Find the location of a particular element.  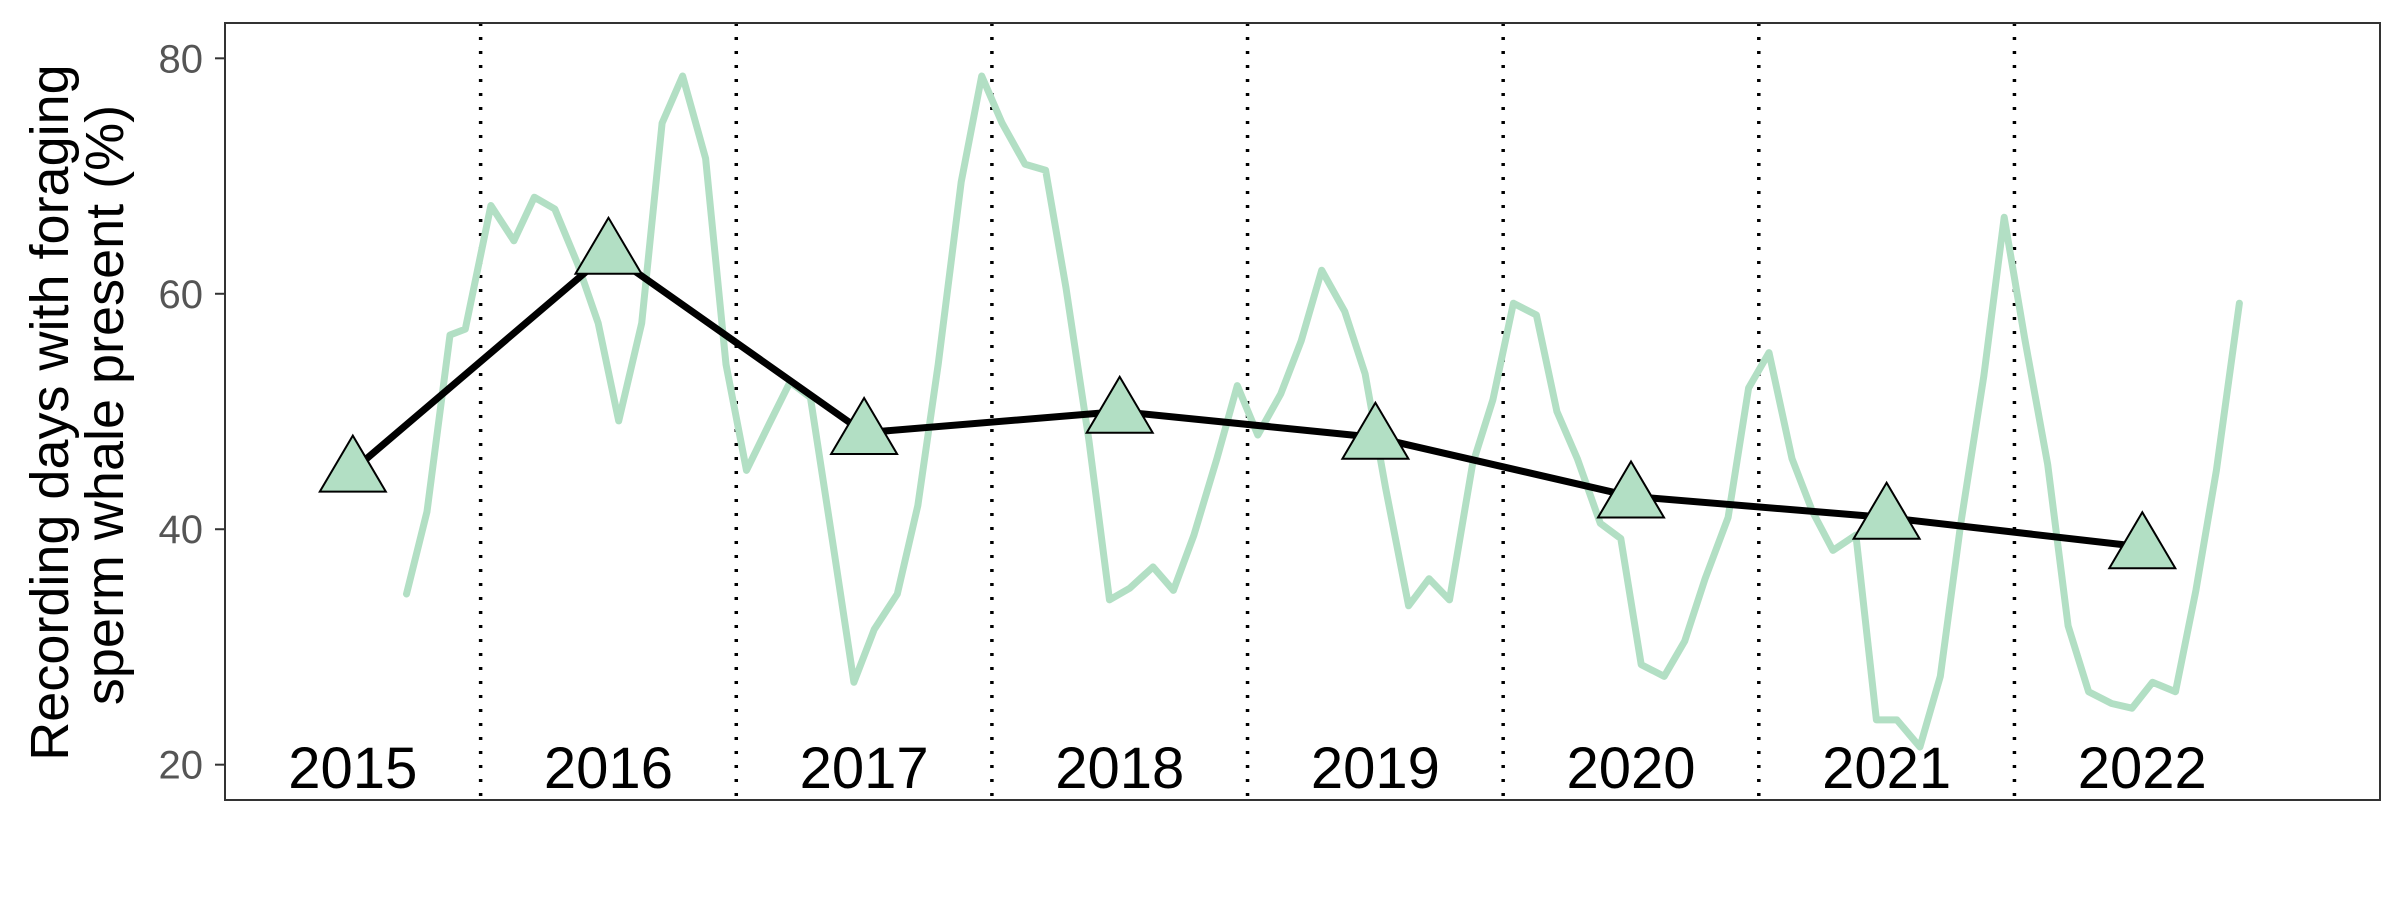

year-label: 2017 is located at coordinates (864, 768).